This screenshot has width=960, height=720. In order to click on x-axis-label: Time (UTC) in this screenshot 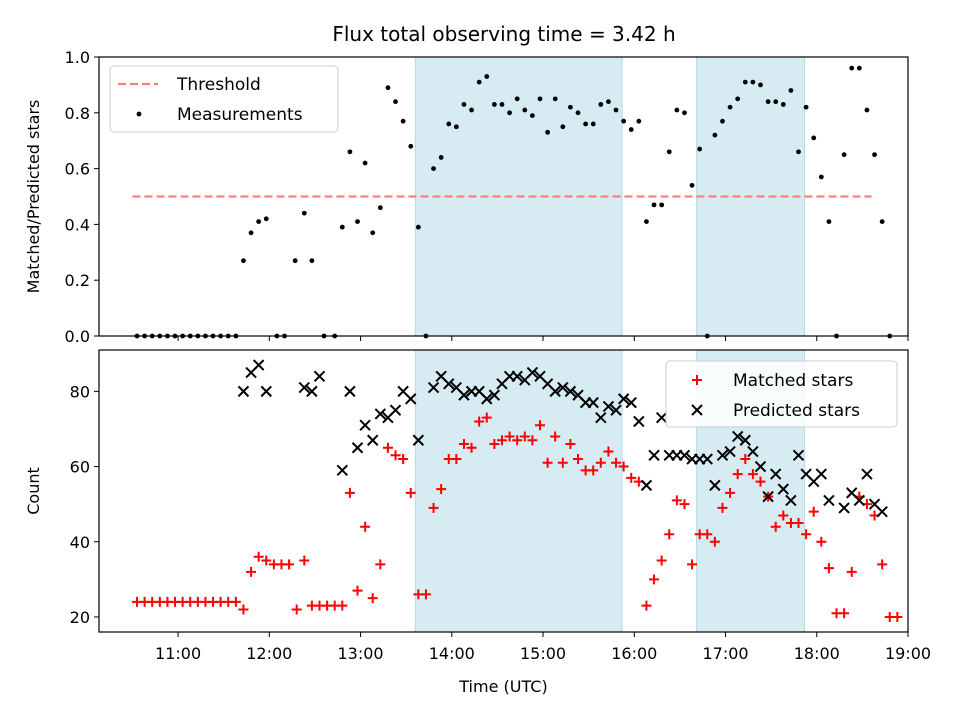, I will do `click(502, 686)`.